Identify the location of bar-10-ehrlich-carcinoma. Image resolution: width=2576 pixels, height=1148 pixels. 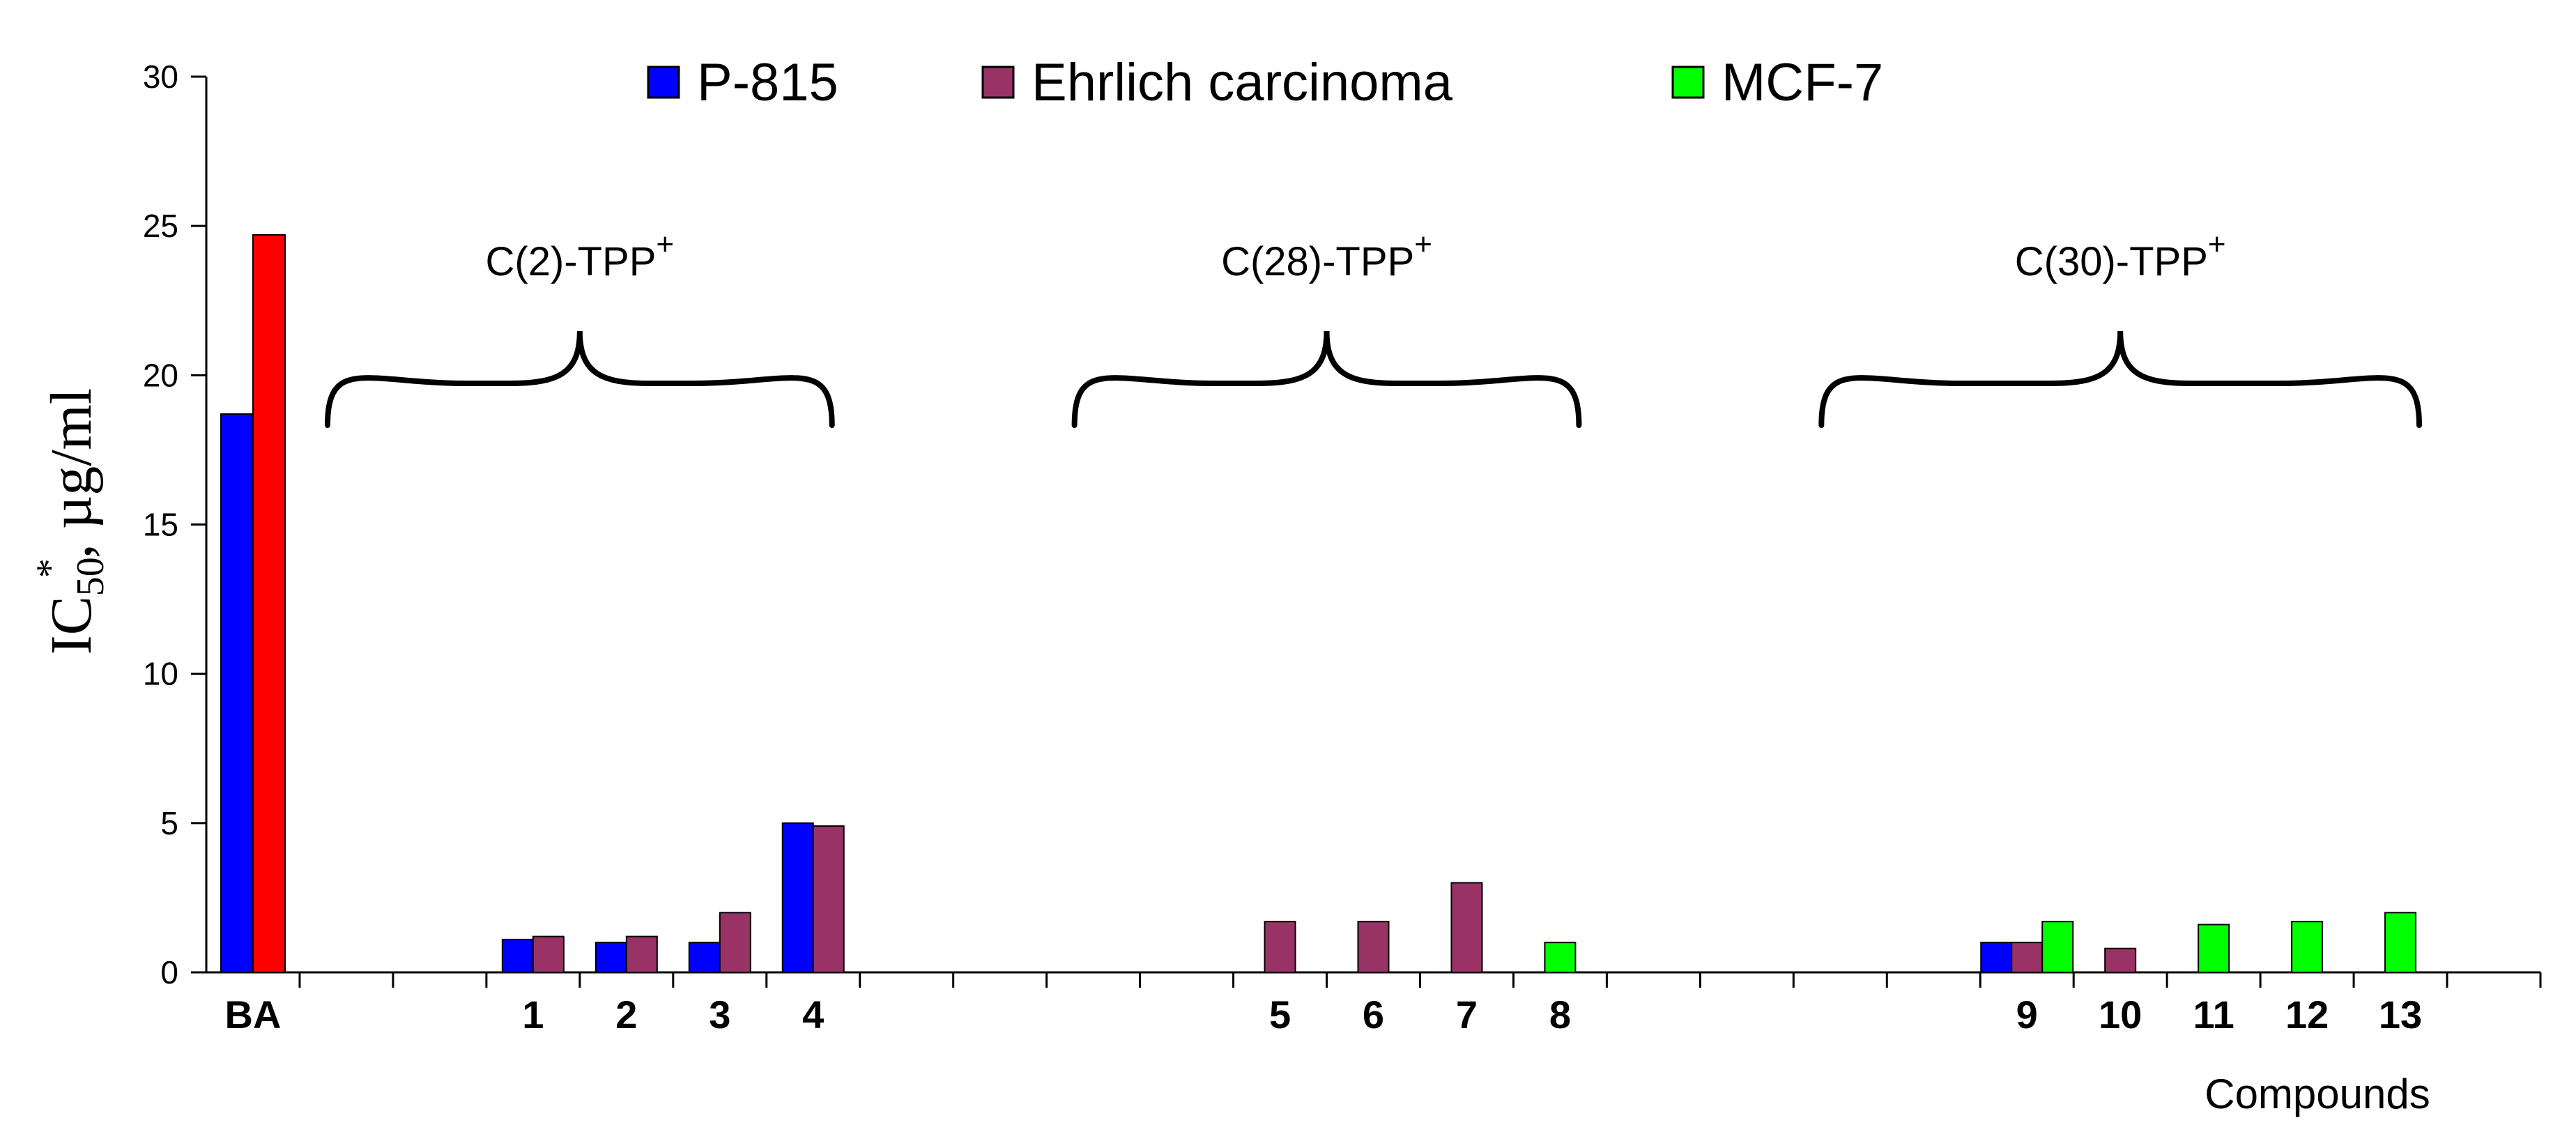
(2120, 960).